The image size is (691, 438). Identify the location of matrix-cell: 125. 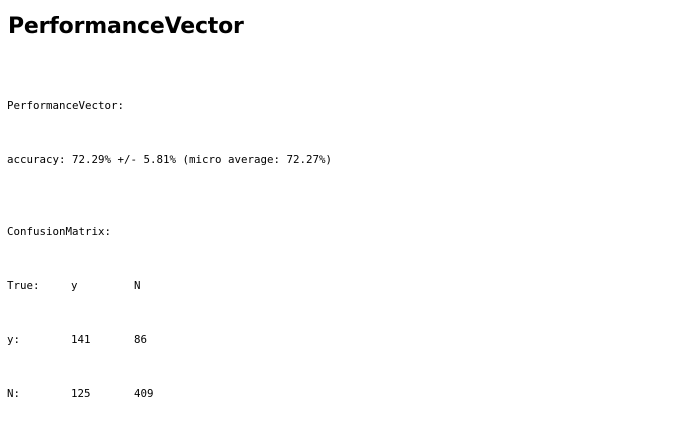
(81, 393).